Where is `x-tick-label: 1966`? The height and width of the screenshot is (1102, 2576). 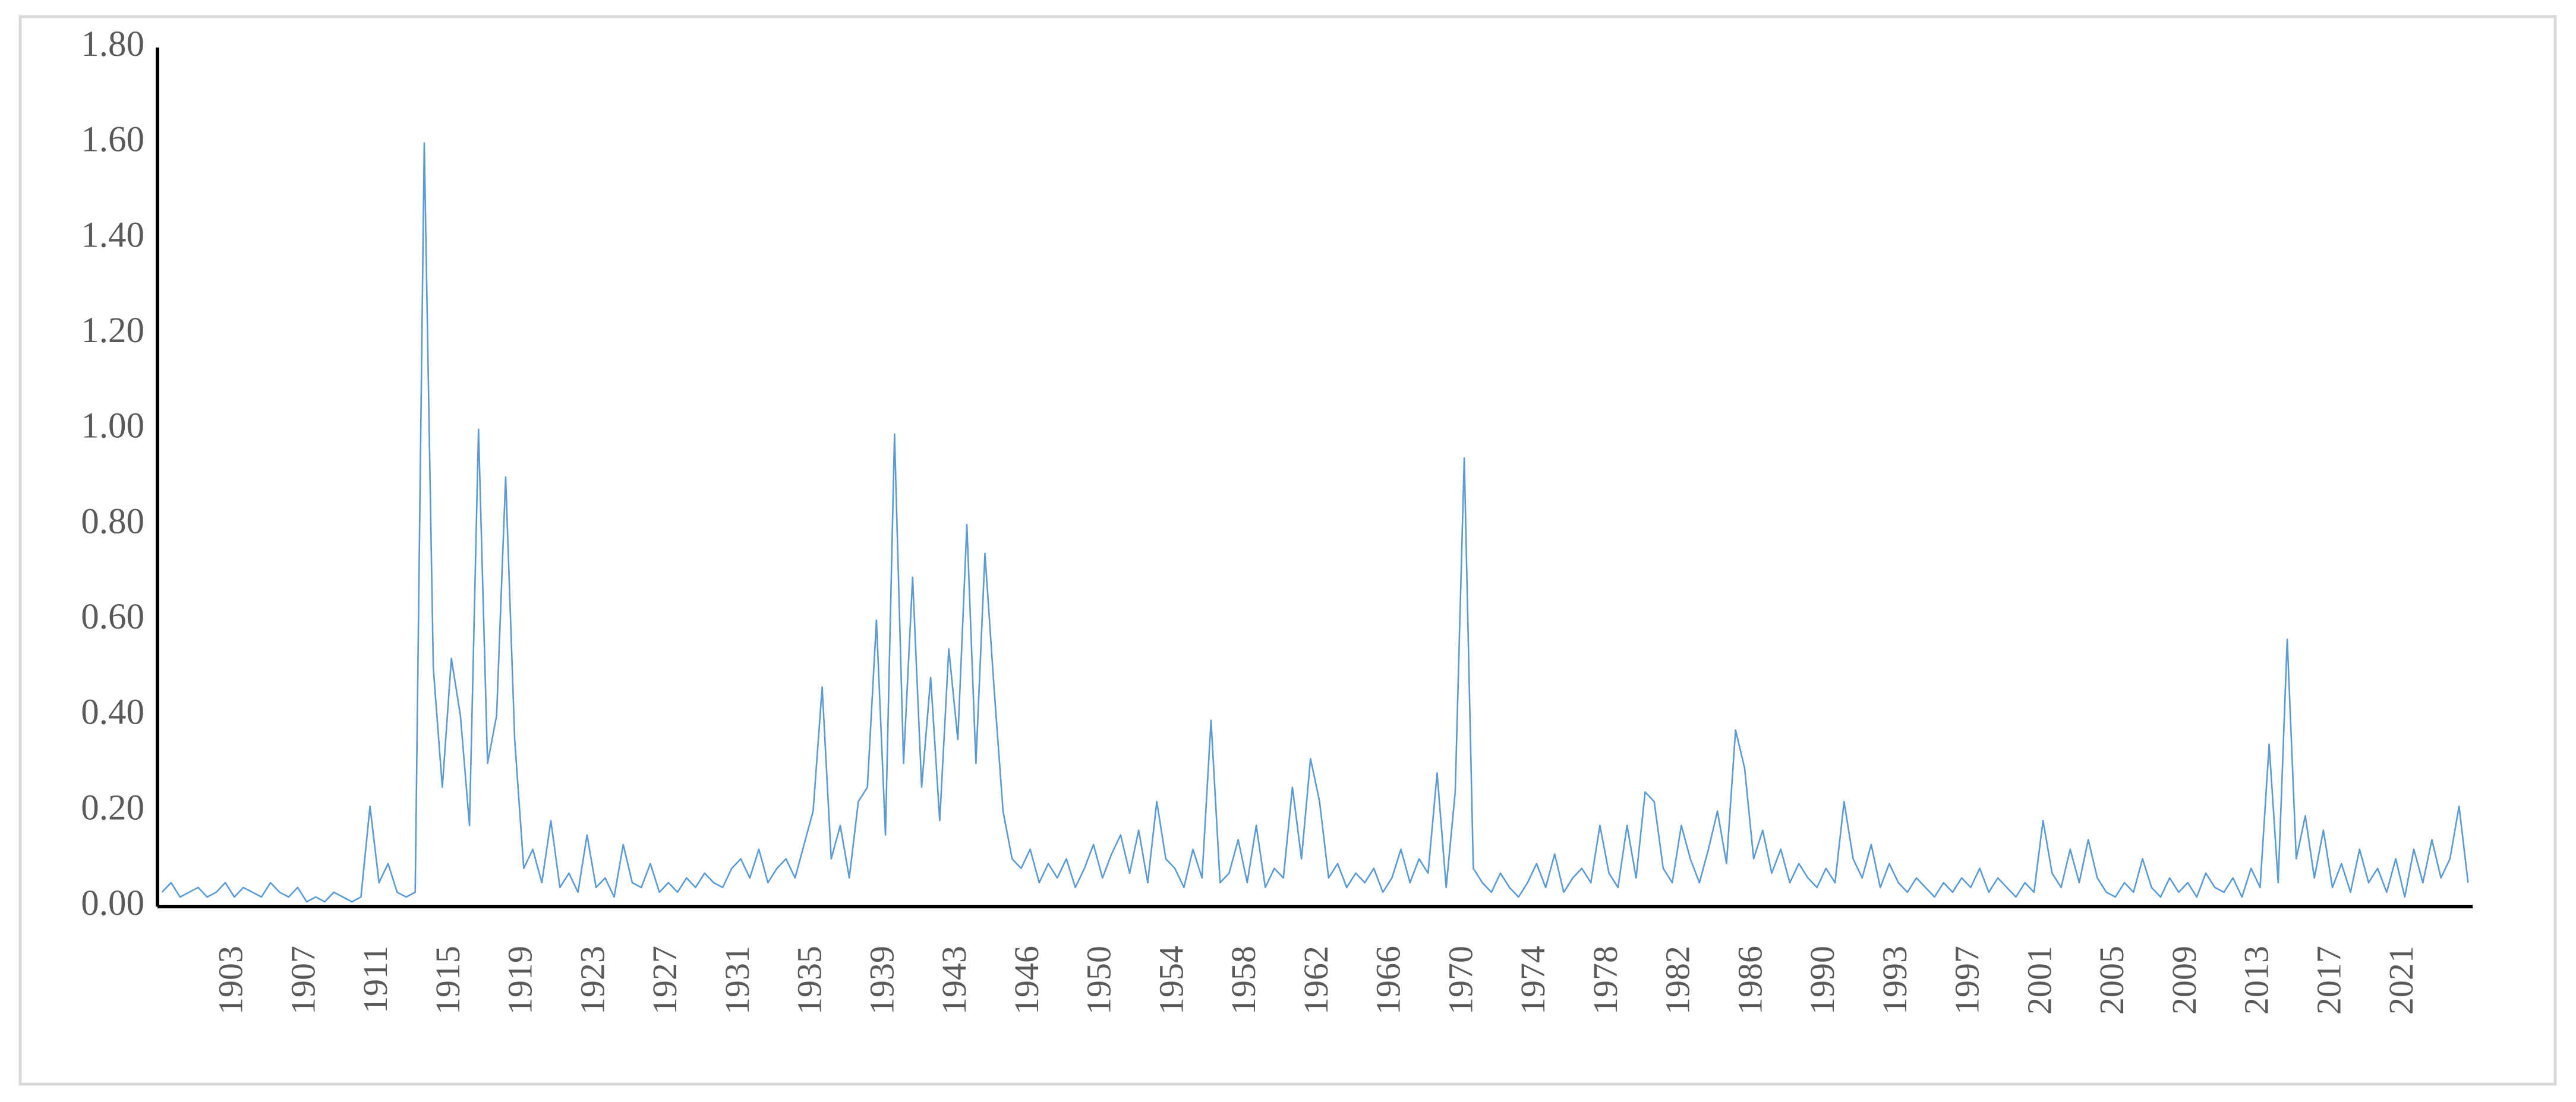 x-tick-label: 1966 is located at coordinates (1388, 980).